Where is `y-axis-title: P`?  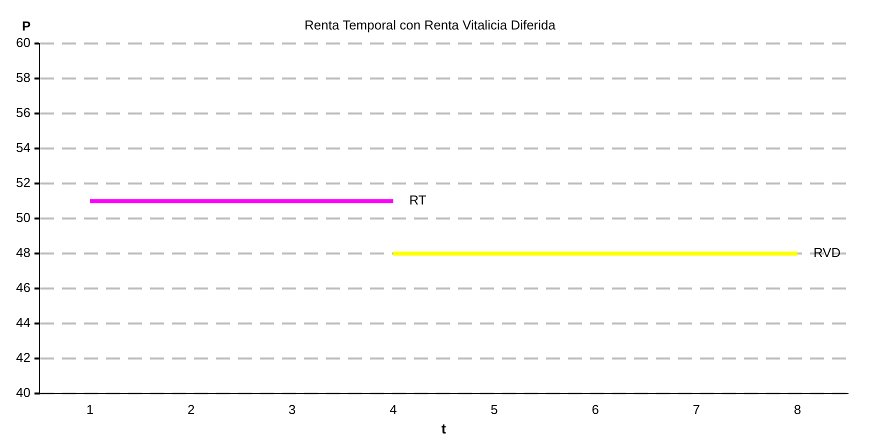
y-axis-title: P is located at coordinates (26, 26).